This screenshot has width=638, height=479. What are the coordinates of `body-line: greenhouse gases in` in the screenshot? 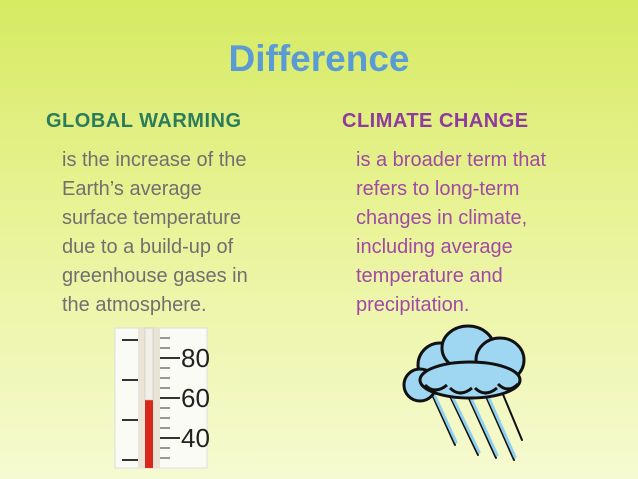 It's located at (155, 276).